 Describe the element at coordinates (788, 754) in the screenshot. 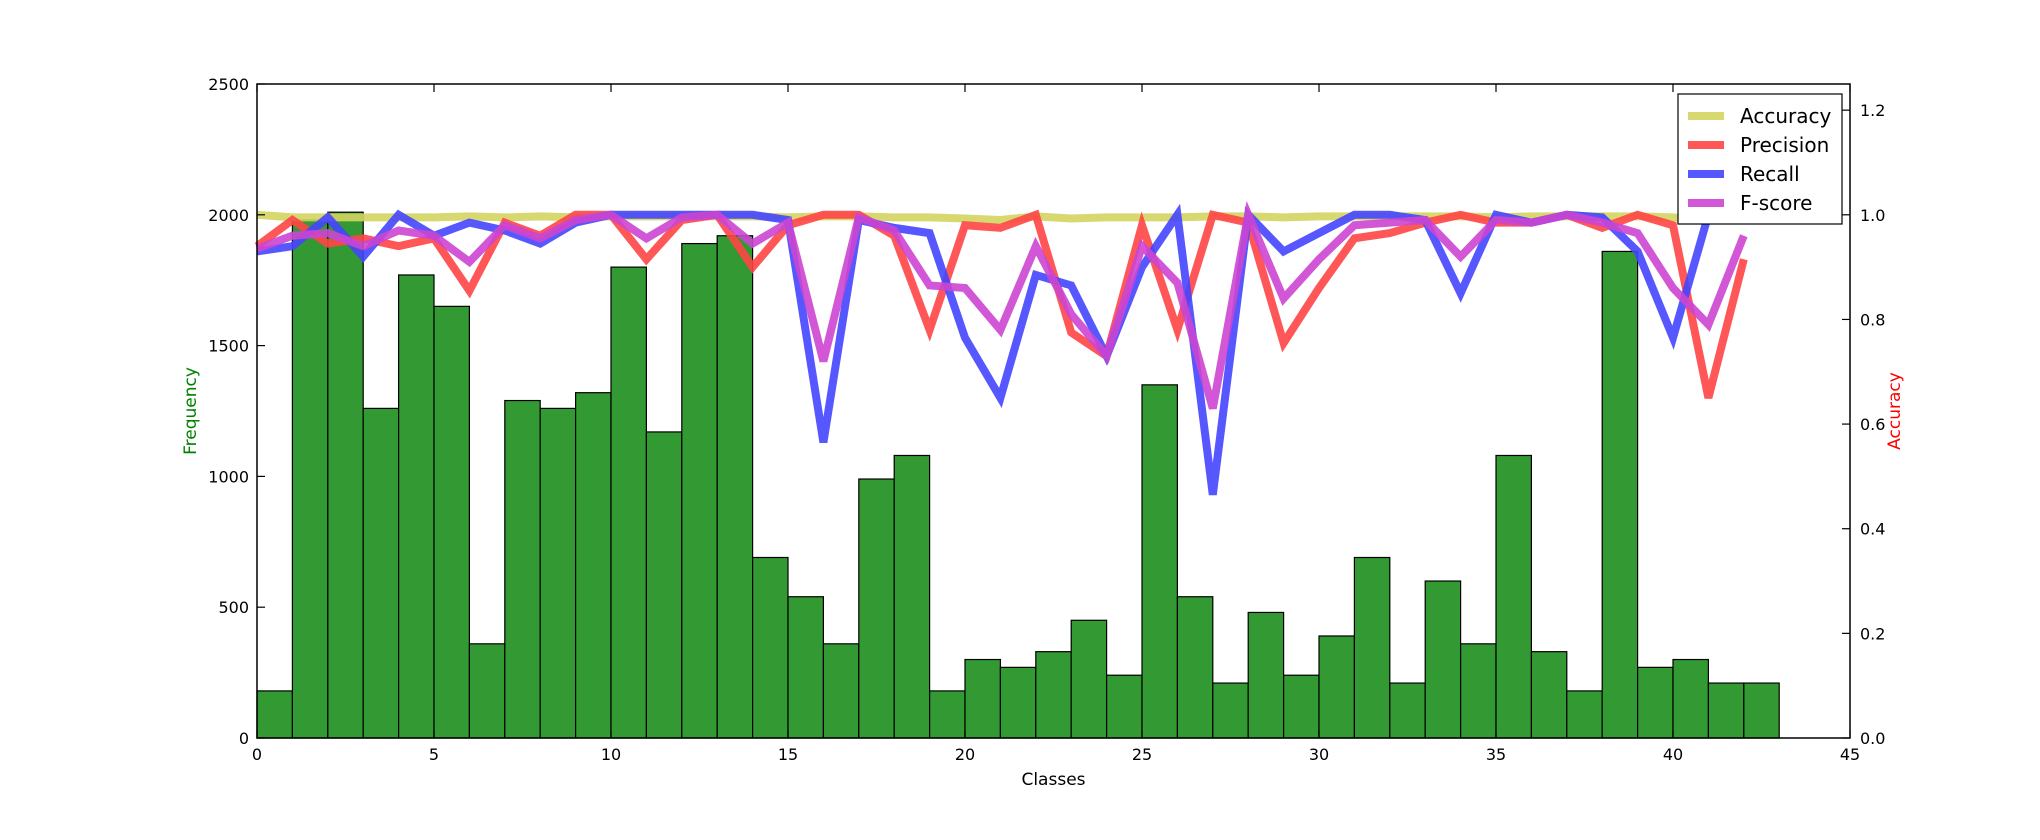

I see `x-tick-label: 15` at that location.